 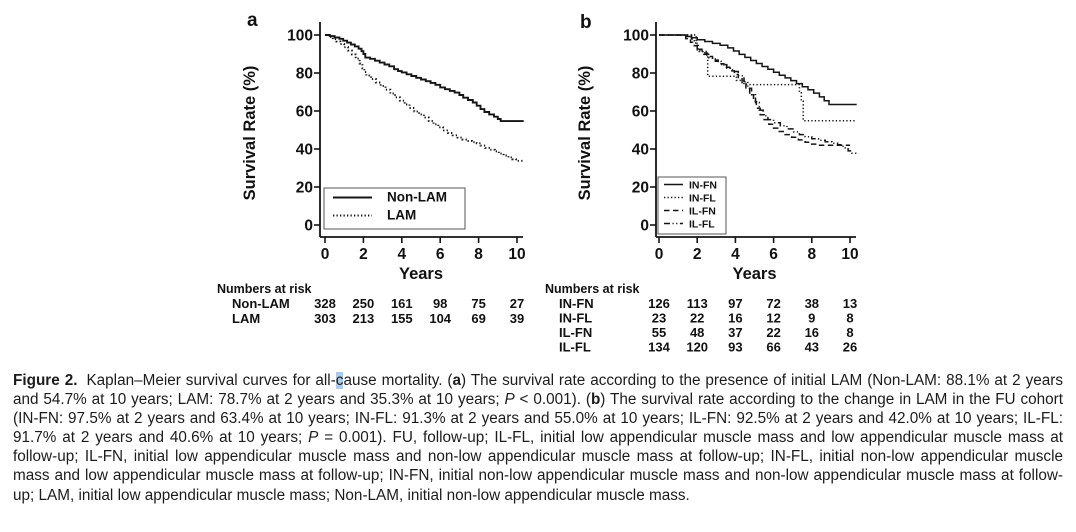 I want to click on caption-segment: < 0.001). (, so click(x=552, y=400).